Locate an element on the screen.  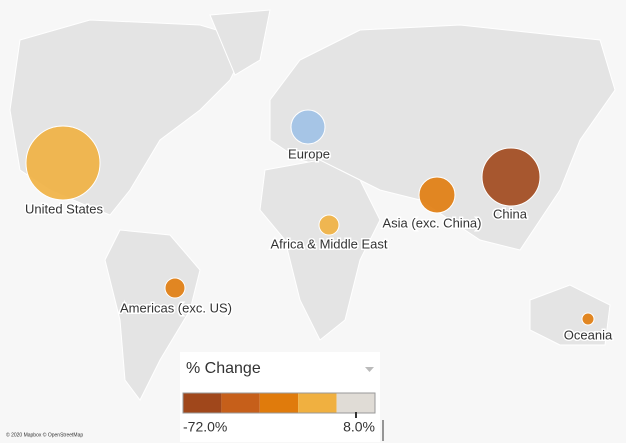
region-label: United States is located at coordinates (64, 208).